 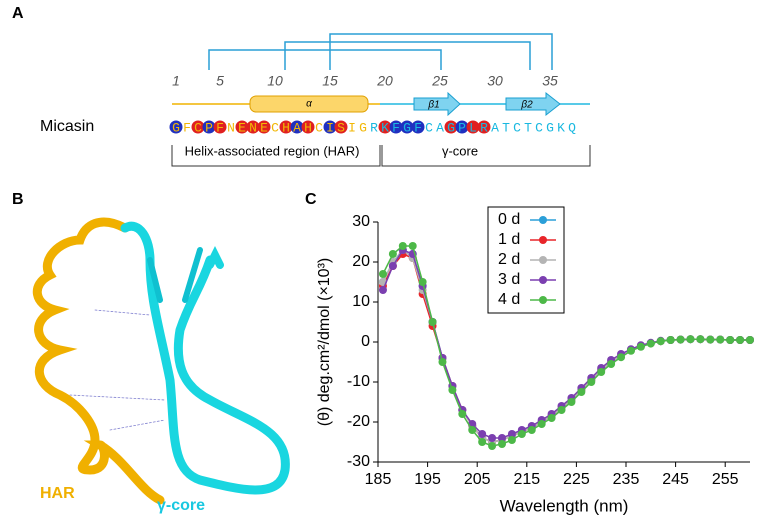 I want to click on legend-label: 1 d, so click(x=509, y=239).